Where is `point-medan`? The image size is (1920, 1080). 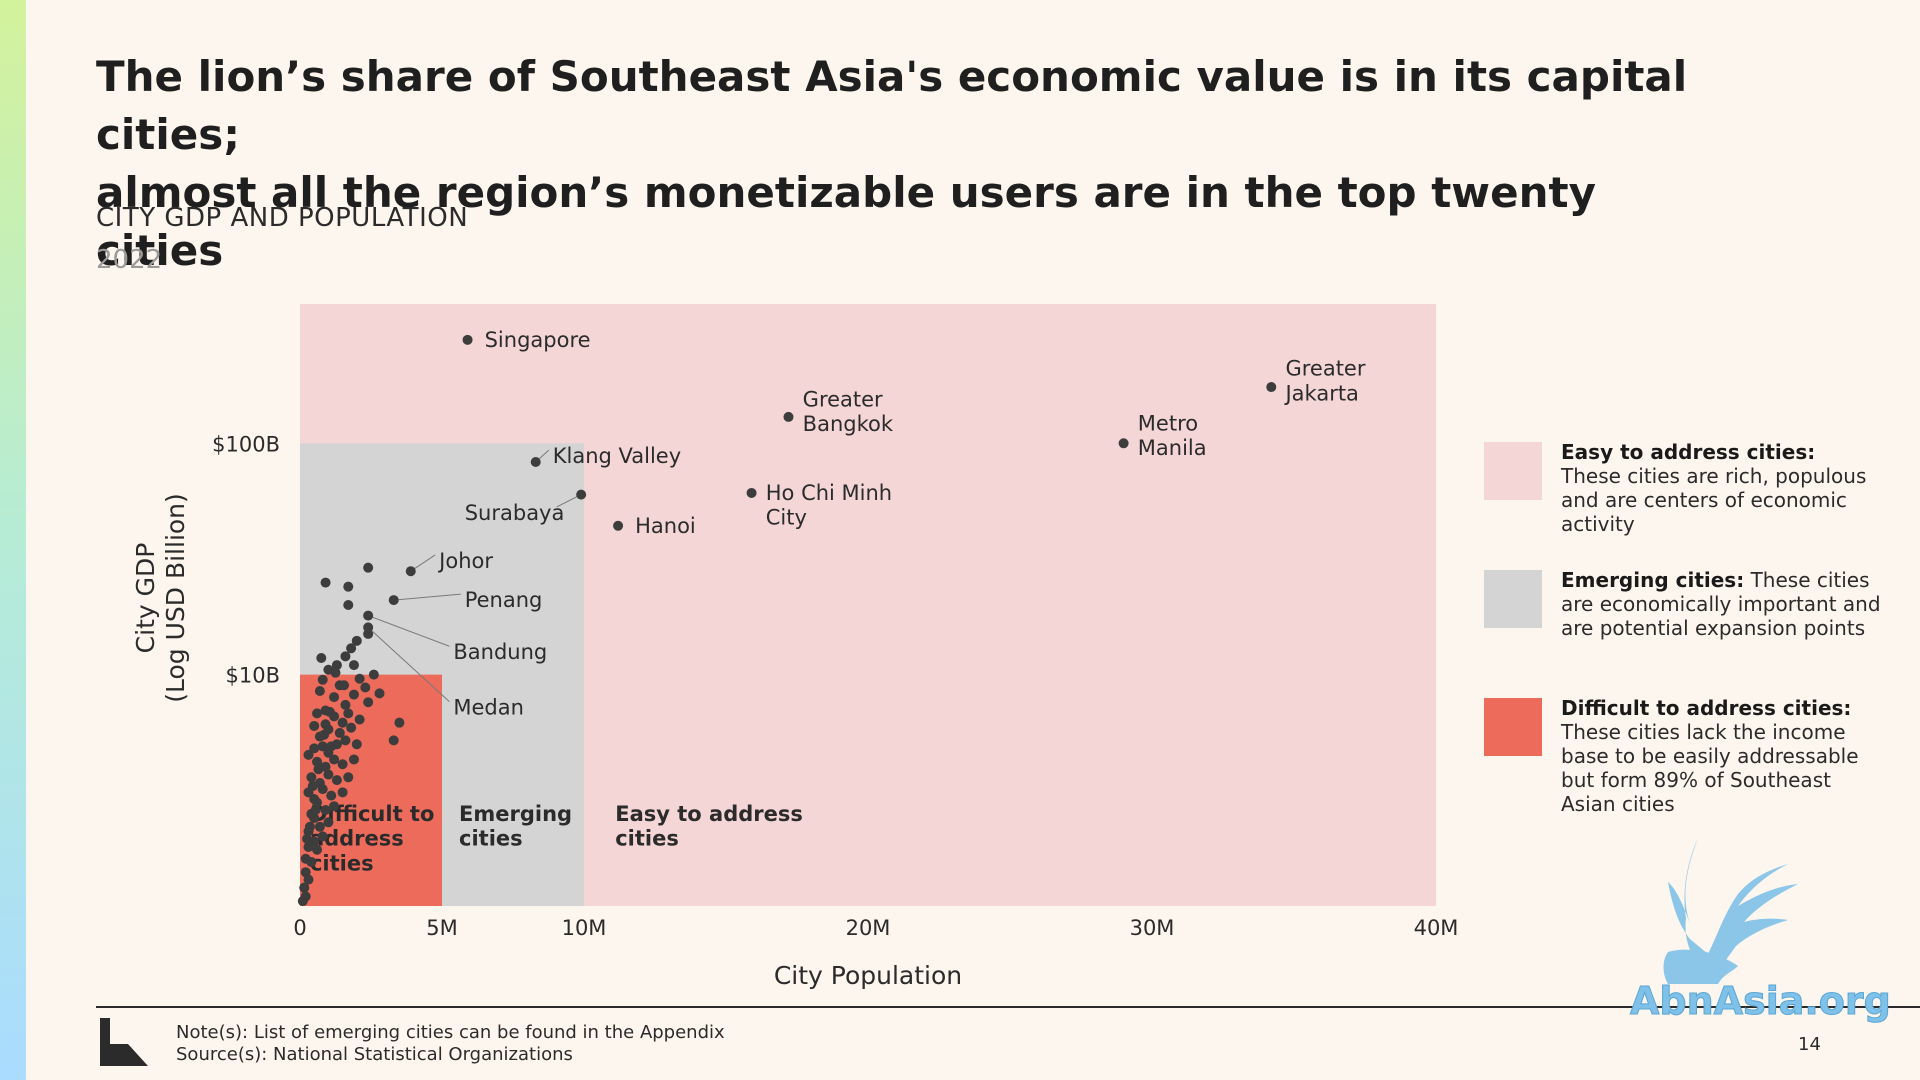
point-medan is located at coordinates (368, 627).